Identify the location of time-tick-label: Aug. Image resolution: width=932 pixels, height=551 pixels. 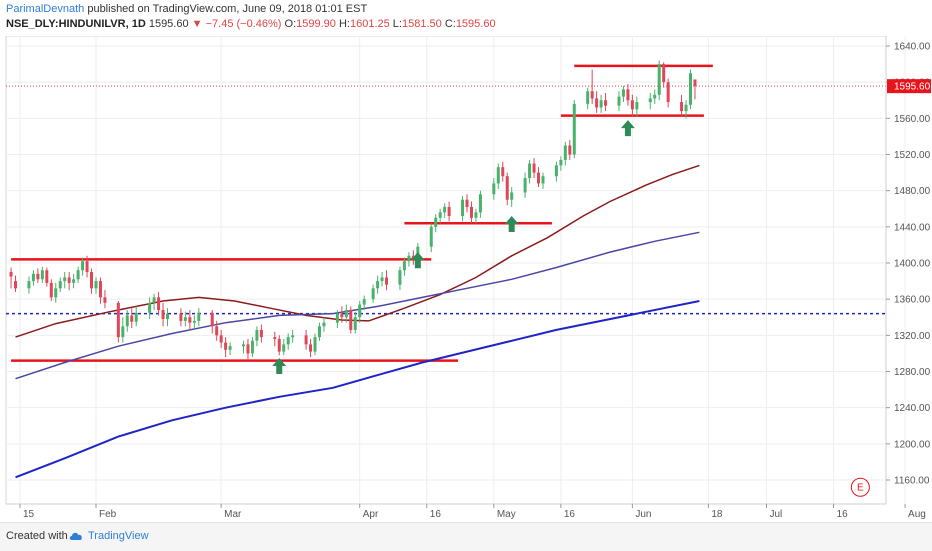
(917, 514).